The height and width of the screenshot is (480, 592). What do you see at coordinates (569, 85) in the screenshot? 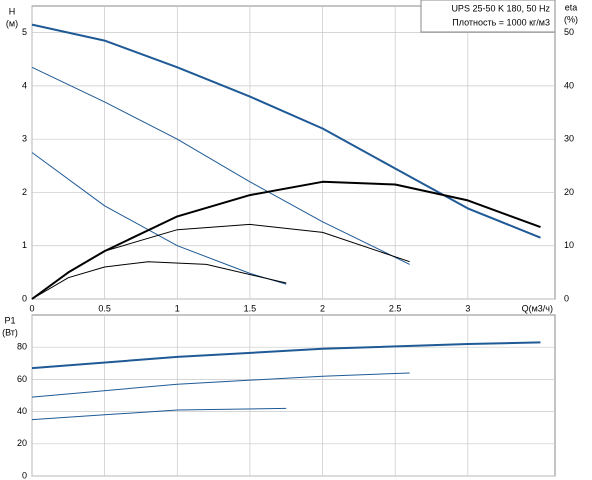
I see `y2-tick-label: 40` at bounding box center [569, 85].